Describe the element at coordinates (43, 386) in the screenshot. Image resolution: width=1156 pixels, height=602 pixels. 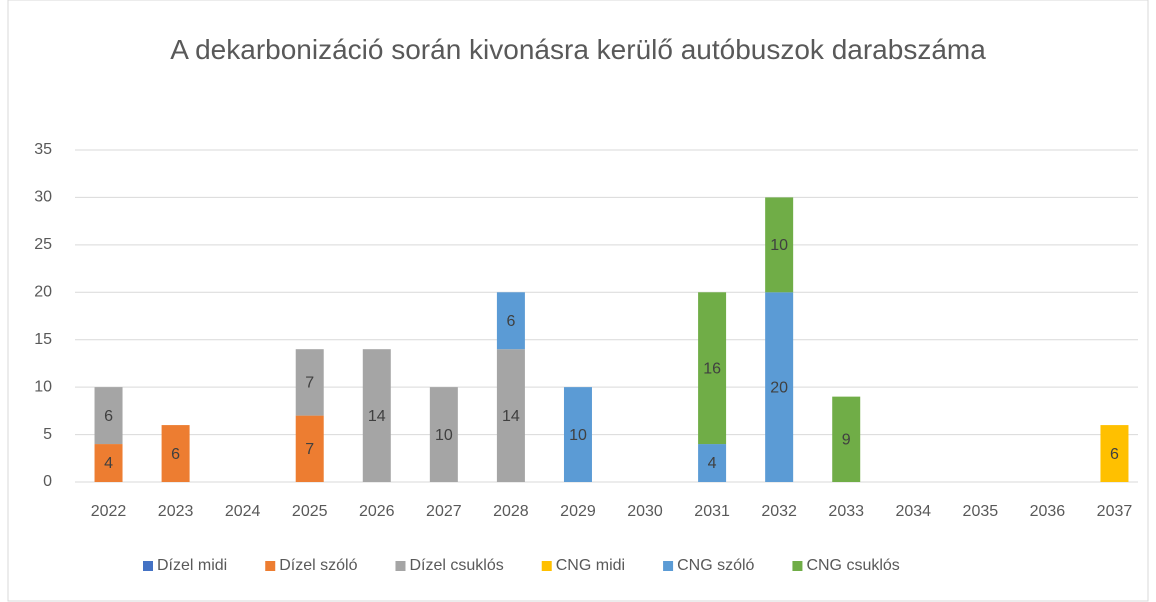
I see `y-tick-label: 10` at that location.